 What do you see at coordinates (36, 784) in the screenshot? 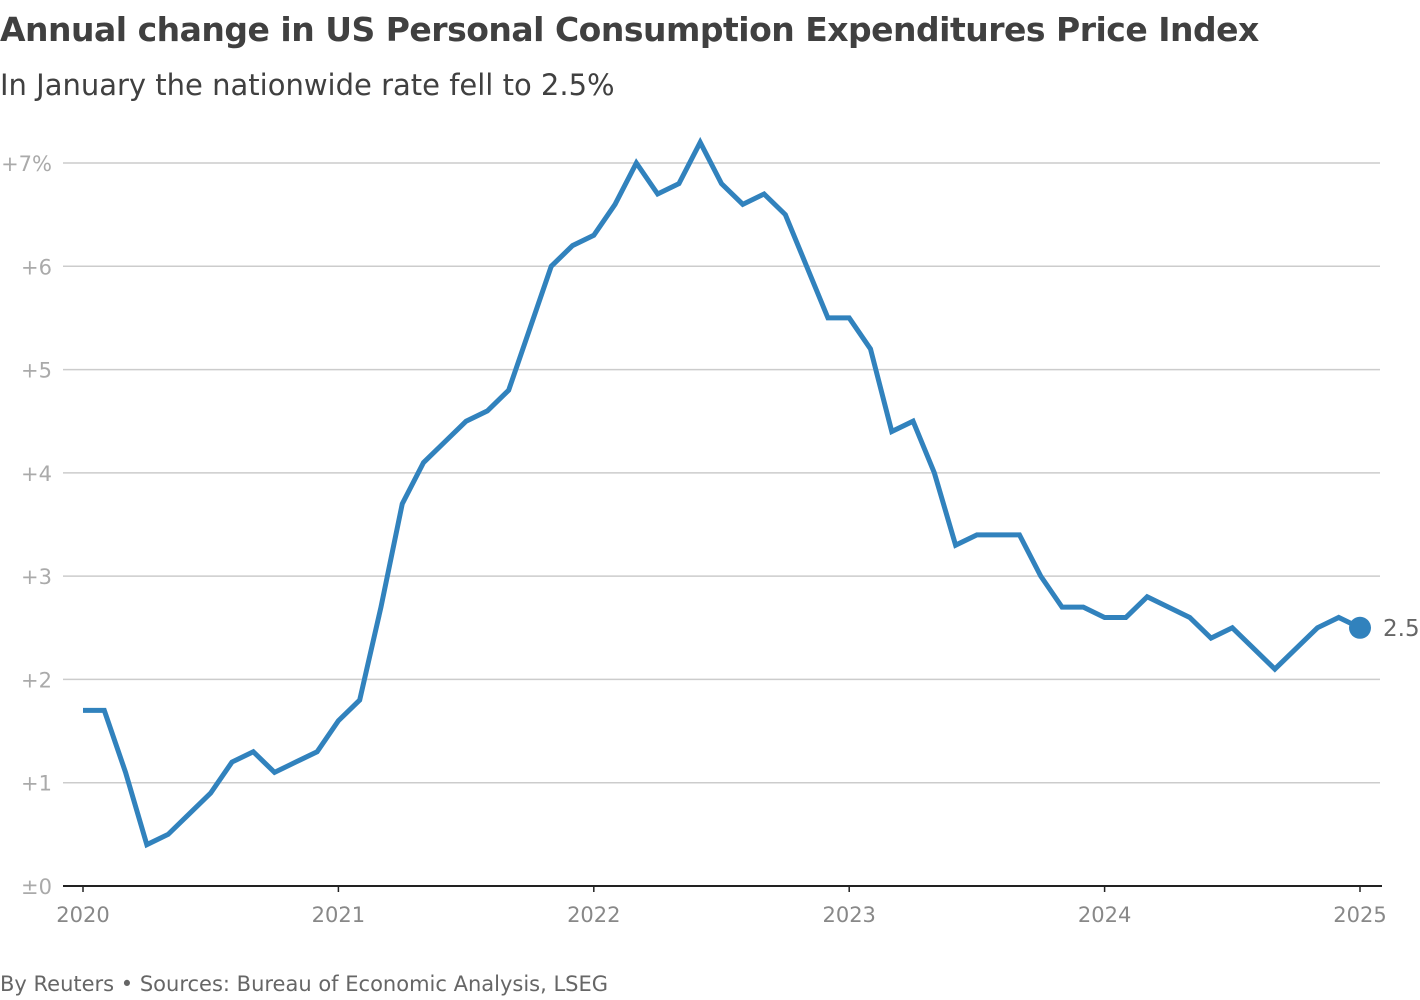
I see `y-tick-label: +1` at bounding box center [36, 784].